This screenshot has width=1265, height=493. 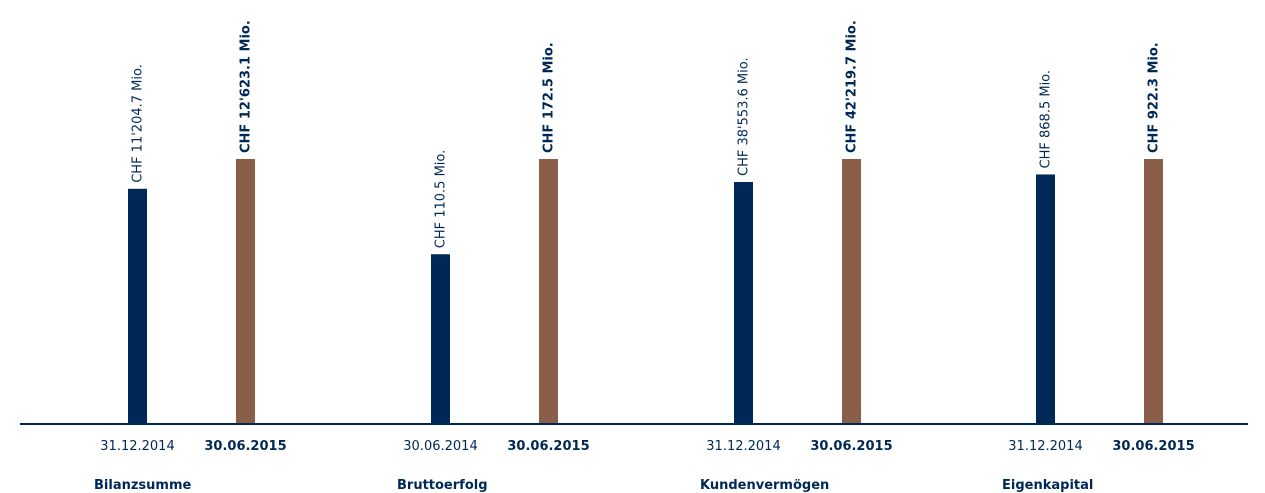 What do you see at coordinates (744, 116) in the screenshot?
I see `value-label-kundenvermoegen-prior: CHF 38'553.6 Mio.` at bounding box center [744, 116].